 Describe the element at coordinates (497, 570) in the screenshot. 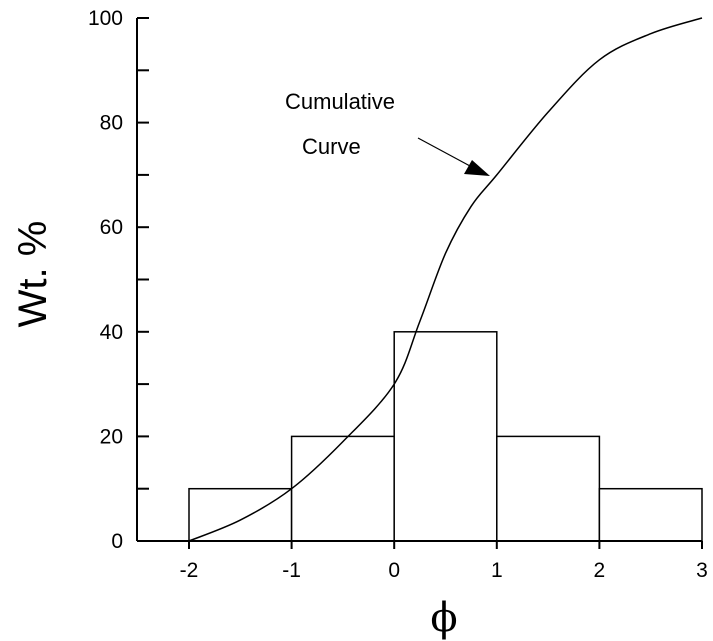

I see `x-tick-label-3: 1` at that location.